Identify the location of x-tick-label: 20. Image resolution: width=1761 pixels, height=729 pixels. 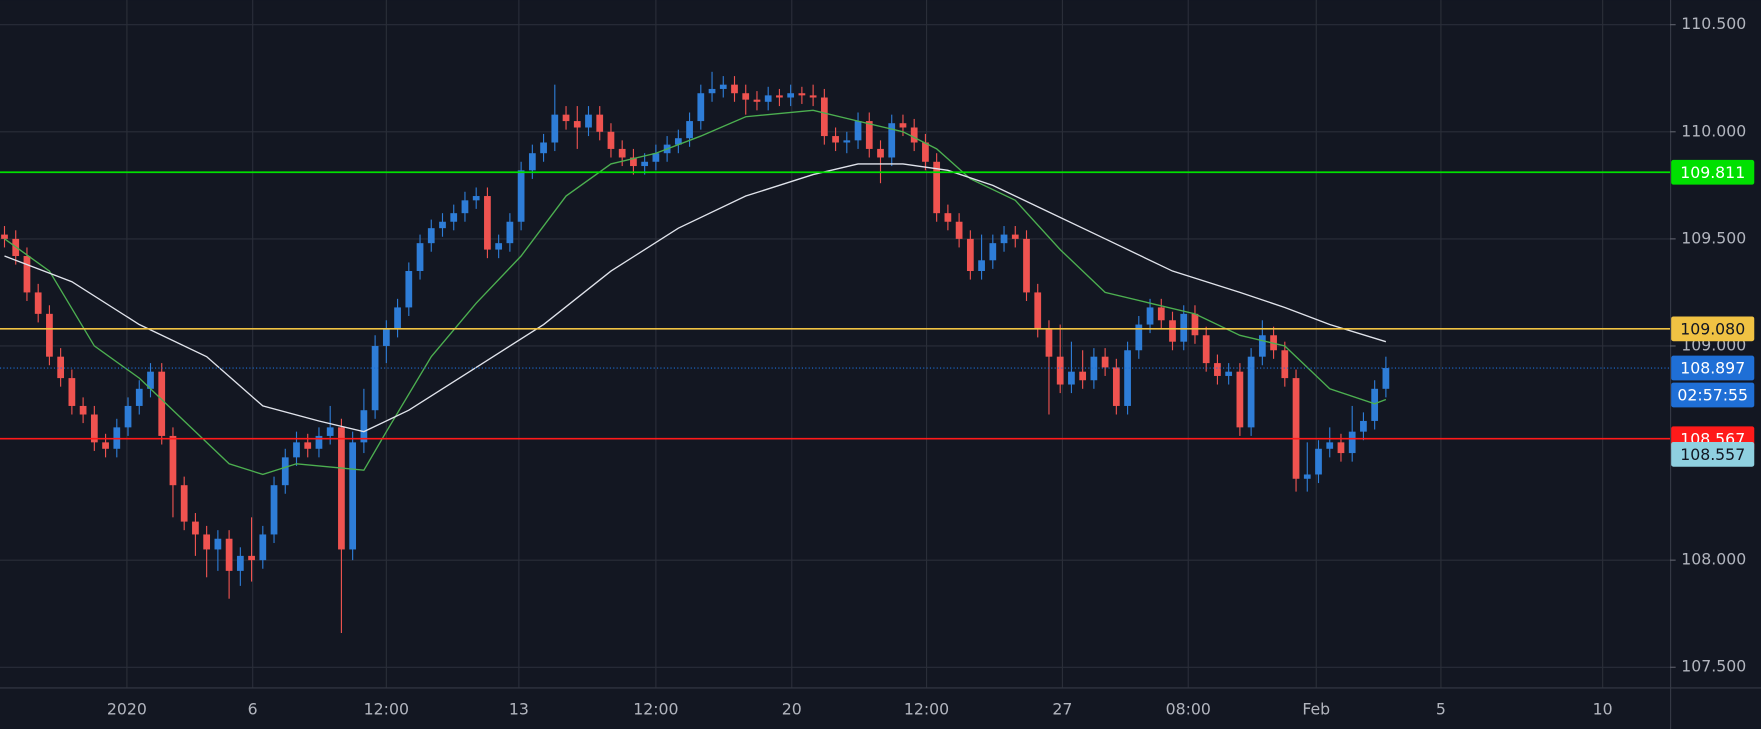
(792, 708).